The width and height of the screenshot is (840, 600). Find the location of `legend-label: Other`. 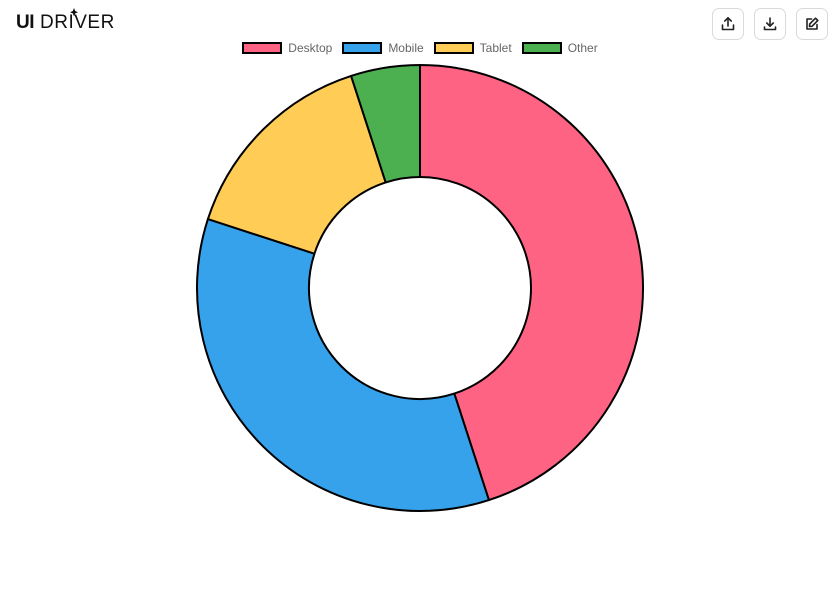

legend-label: Other is located at coordinates (582, 48).